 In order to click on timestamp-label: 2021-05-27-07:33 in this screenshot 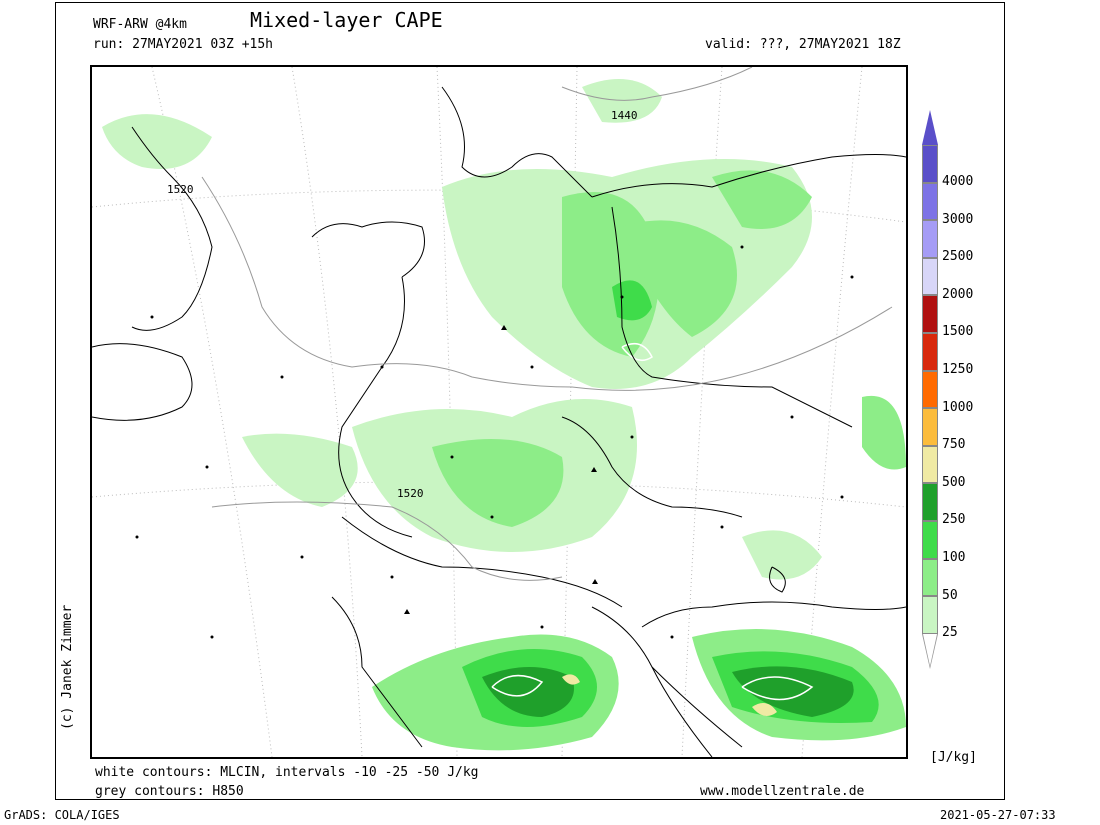, I will do `click(998, 815)`.